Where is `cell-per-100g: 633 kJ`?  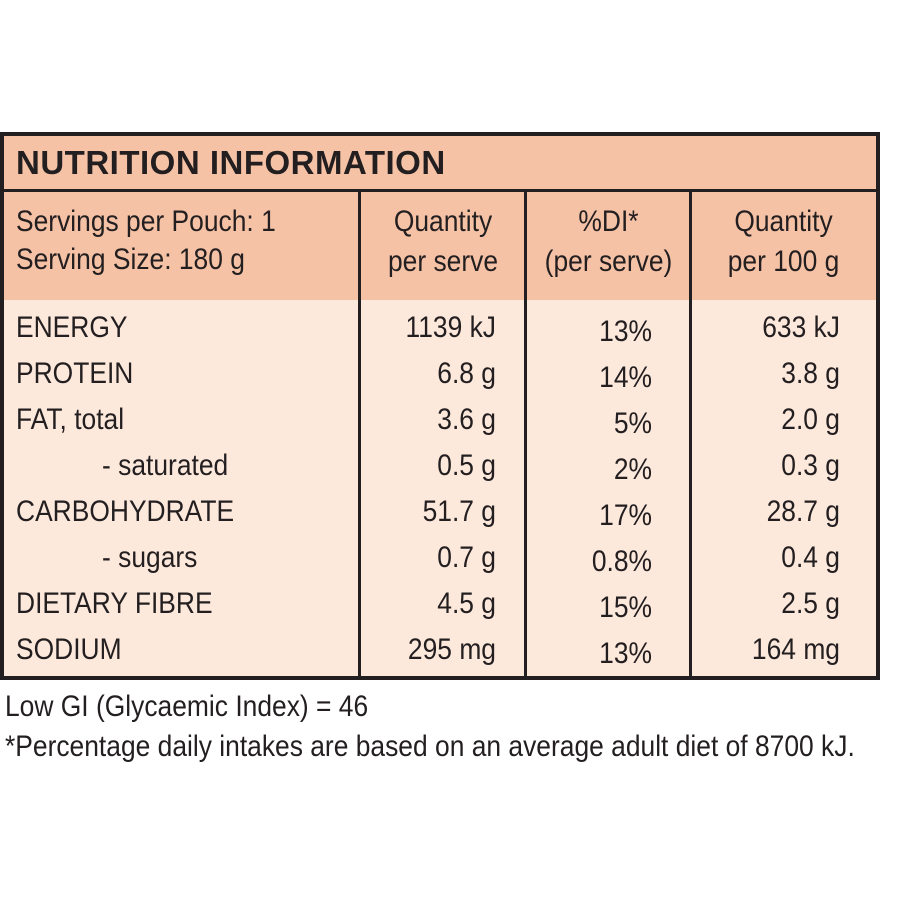 cell-per-100g: 633 kJ is located at coordinates (801, 327).